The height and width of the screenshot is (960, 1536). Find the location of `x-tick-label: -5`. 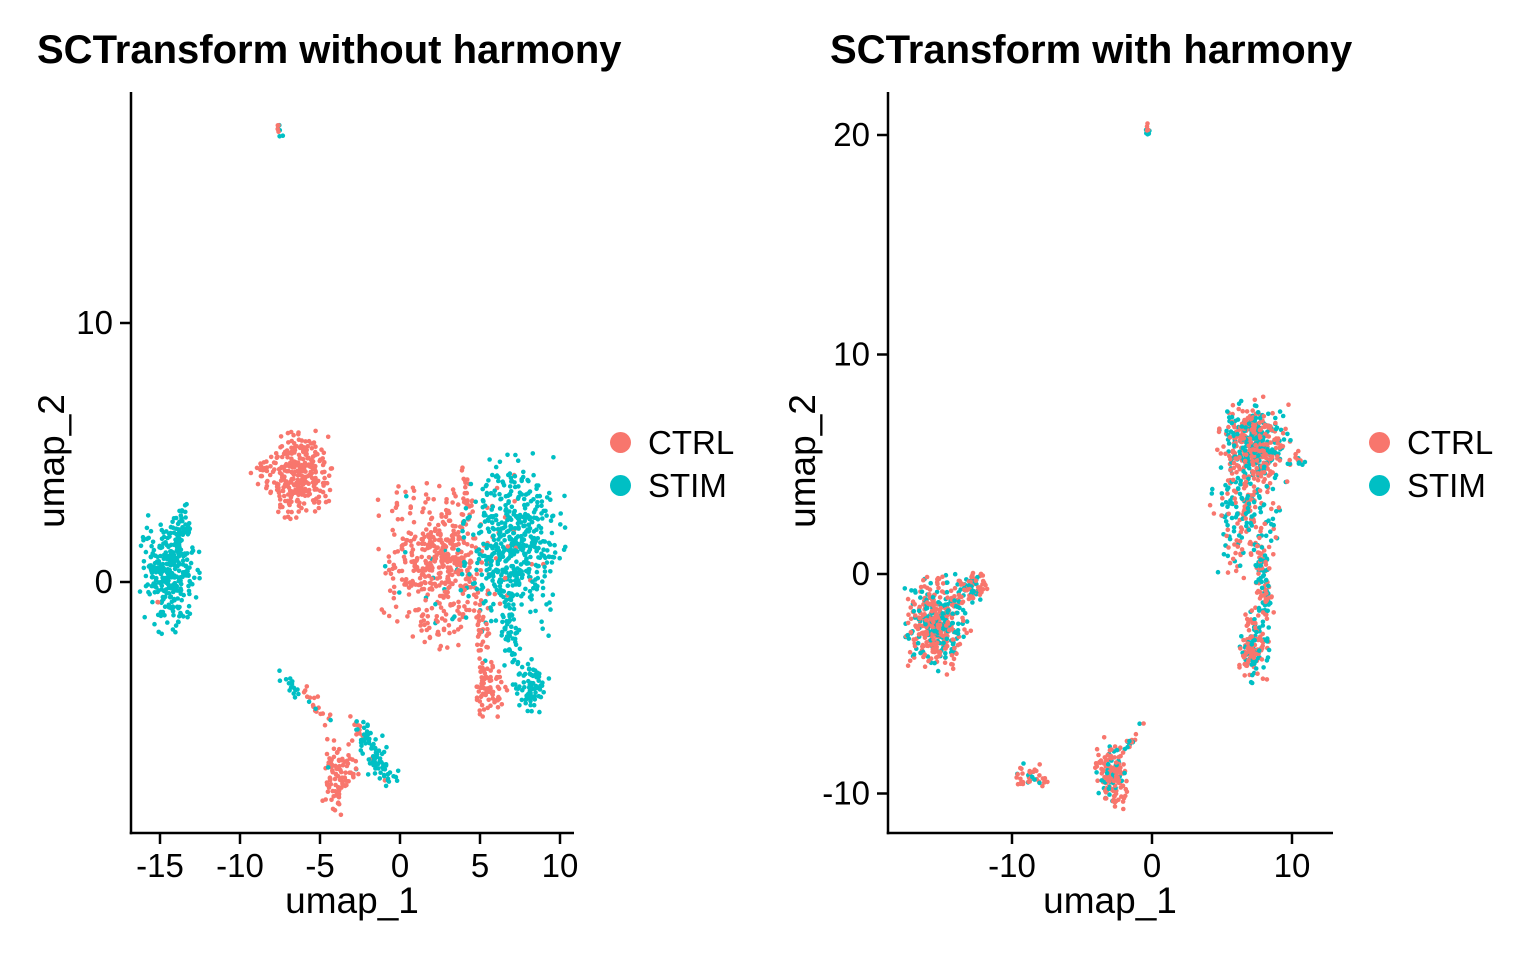

x-tick-label: -5 is located at coordinates (319, 865).